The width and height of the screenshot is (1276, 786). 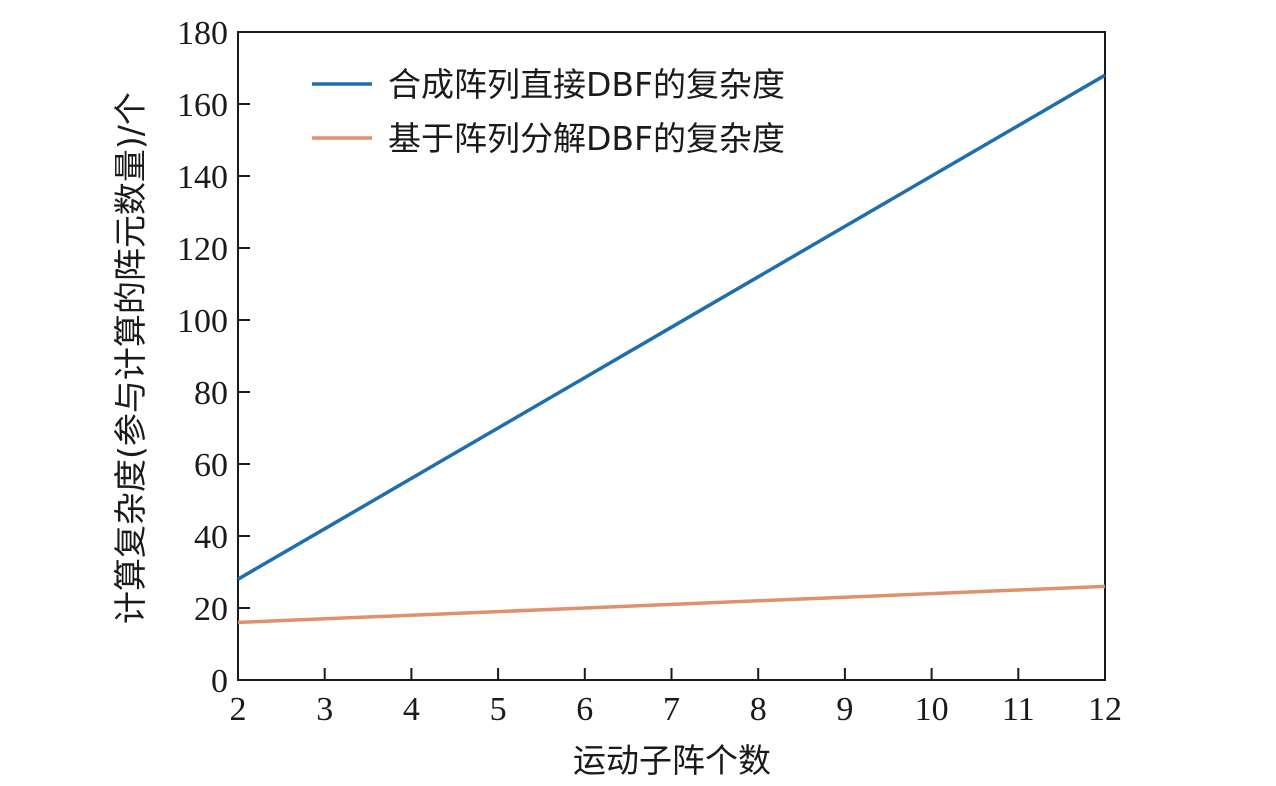 What do you see at coordinates (202, 321) in the screenshot?
I see `y-tick-label: 100` at bounding box center [202, 321].